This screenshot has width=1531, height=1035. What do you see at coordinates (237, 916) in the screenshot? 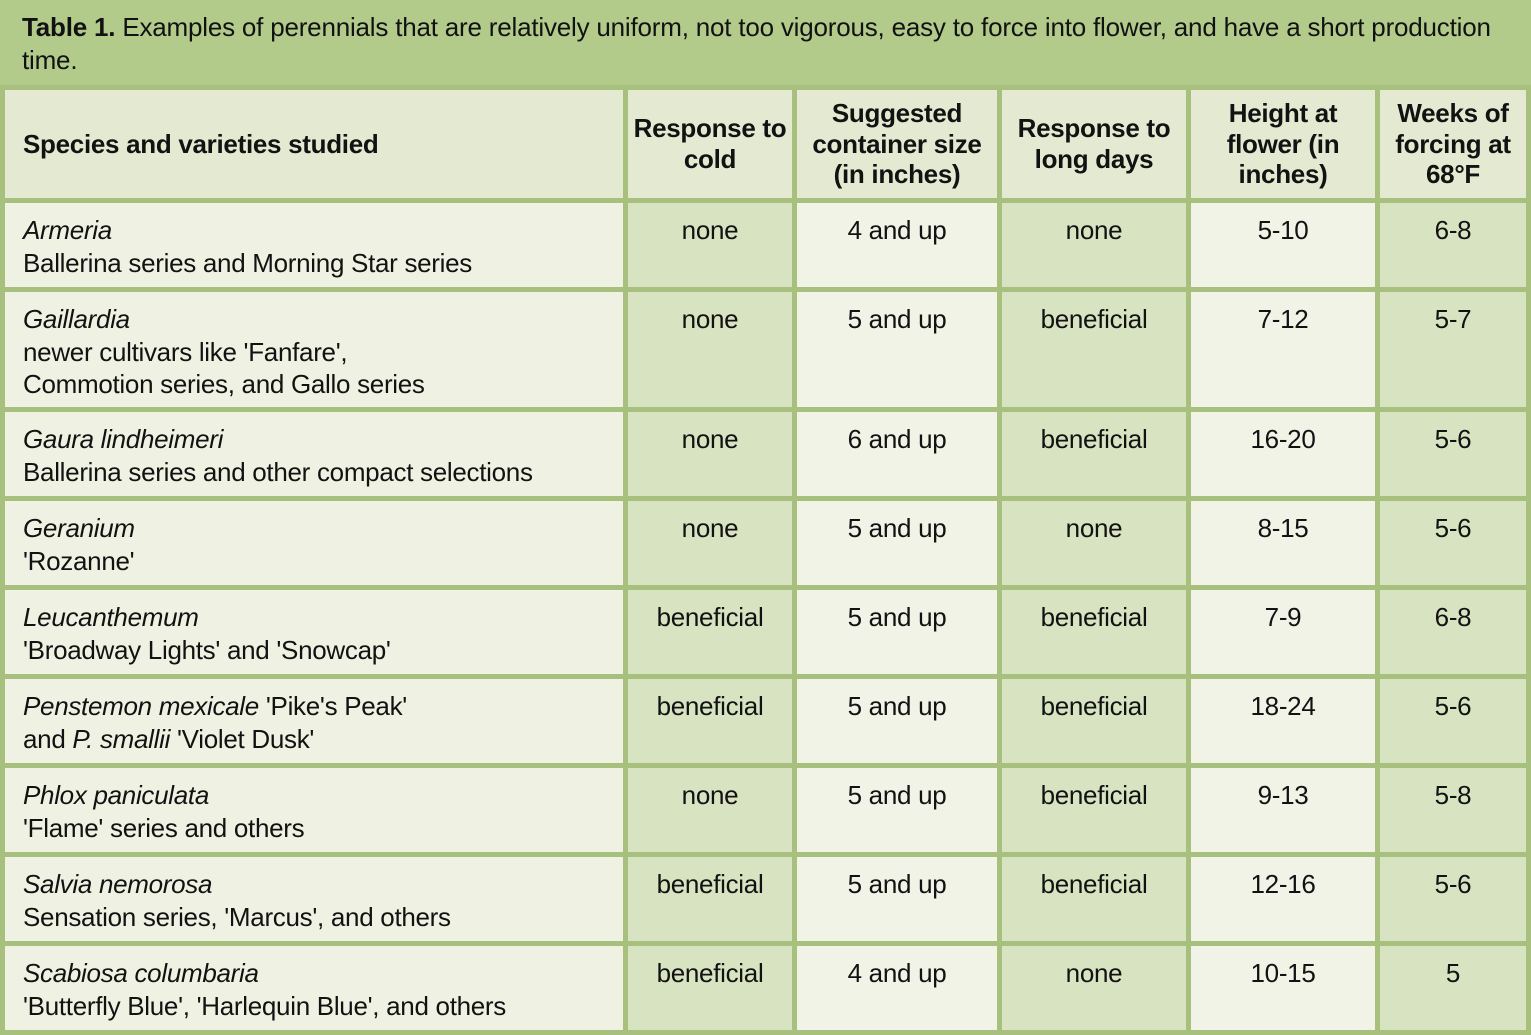
I see `species-detail: Sensation series, 'Marcus', and others` at bounding box center [237, 916].